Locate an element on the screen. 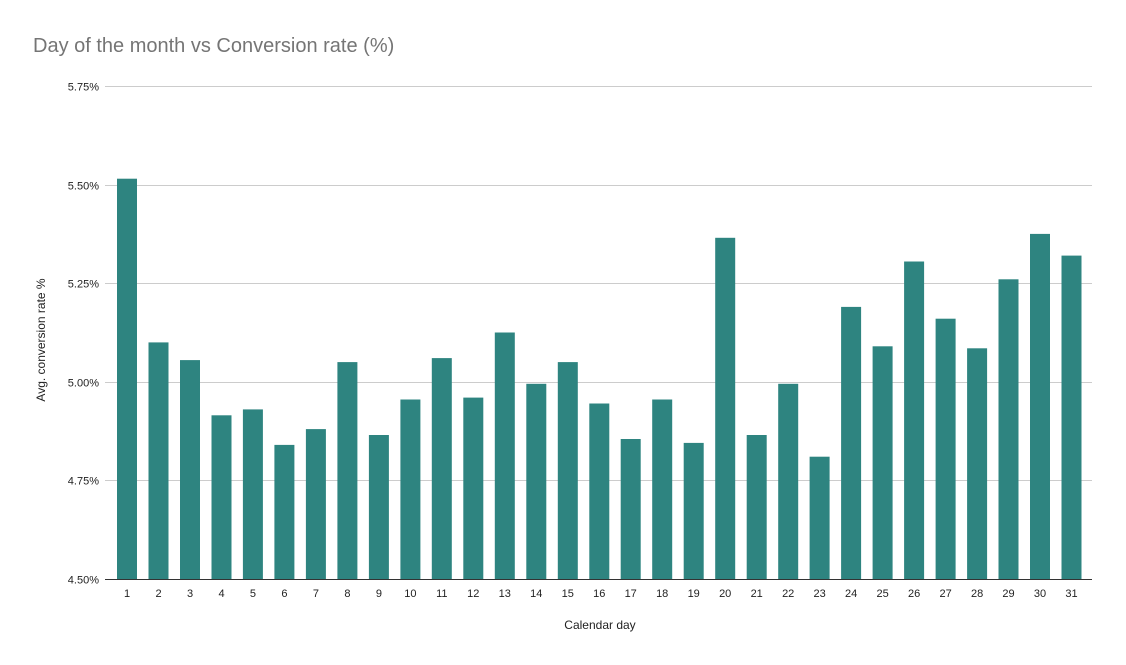 Image resolution: width=1126 pixels, height=665 pixels. x-tick-label: 5 is located at coordinates (253, 594).